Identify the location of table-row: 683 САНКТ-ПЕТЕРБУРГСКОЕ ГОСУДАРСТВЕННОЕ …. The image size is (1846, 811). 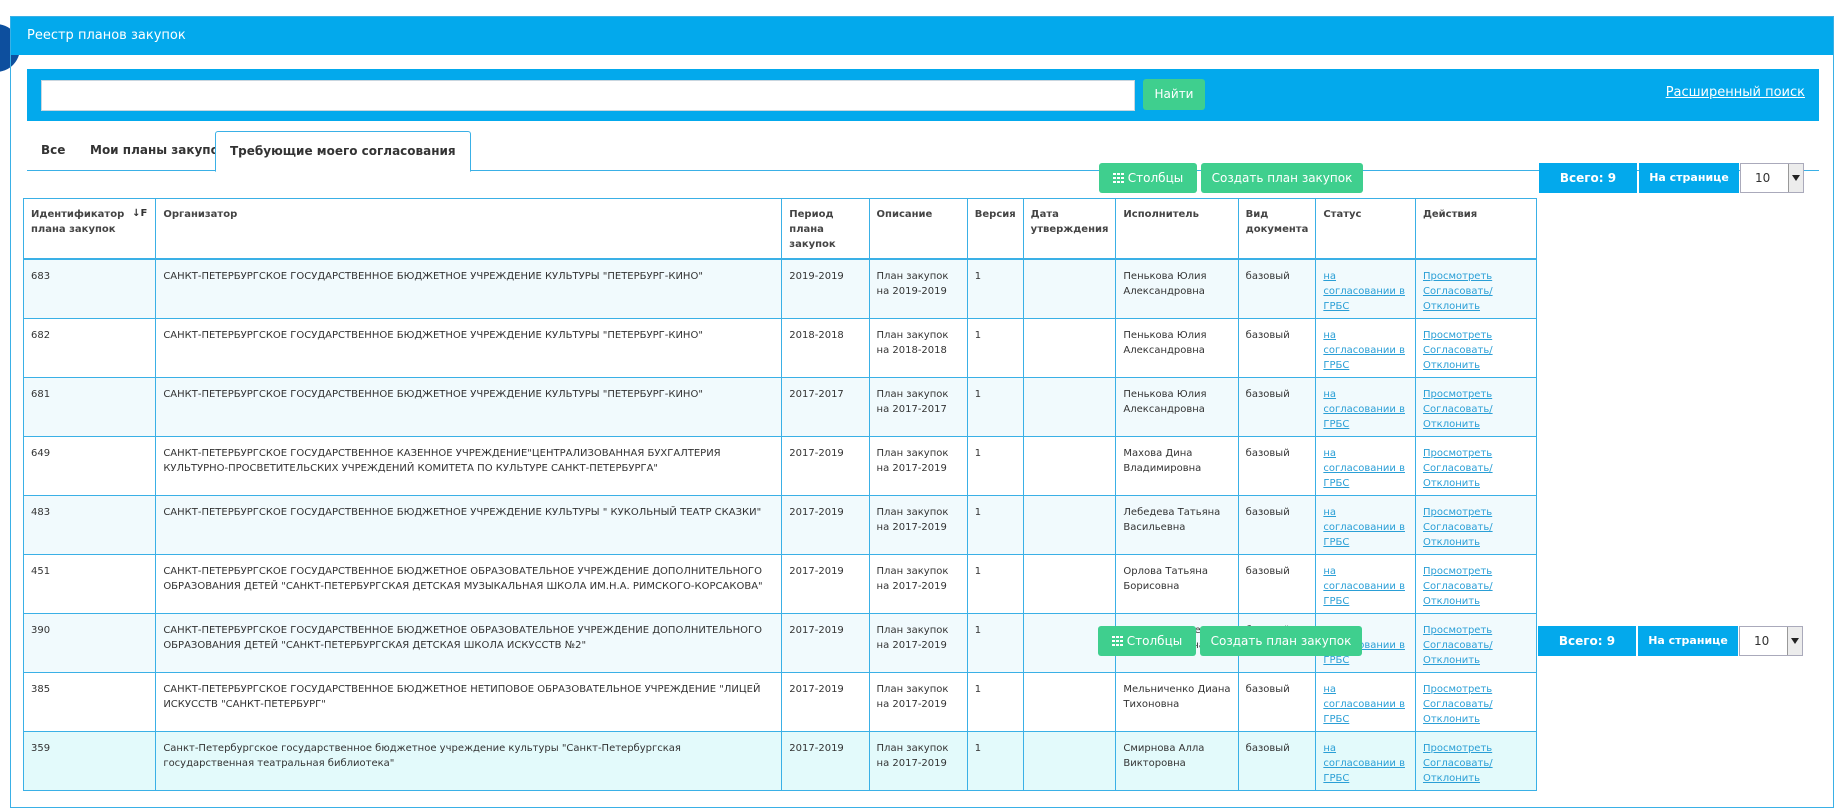
(780, 288).